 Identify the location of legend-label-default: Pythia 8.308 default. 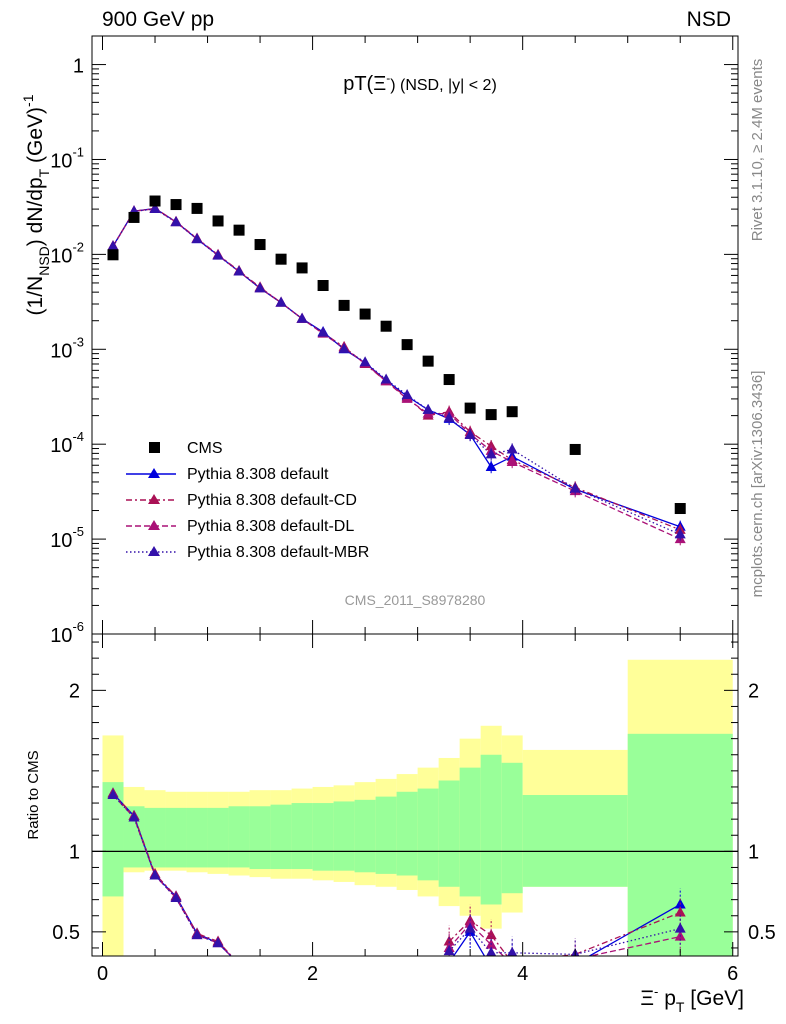
(258, 474).